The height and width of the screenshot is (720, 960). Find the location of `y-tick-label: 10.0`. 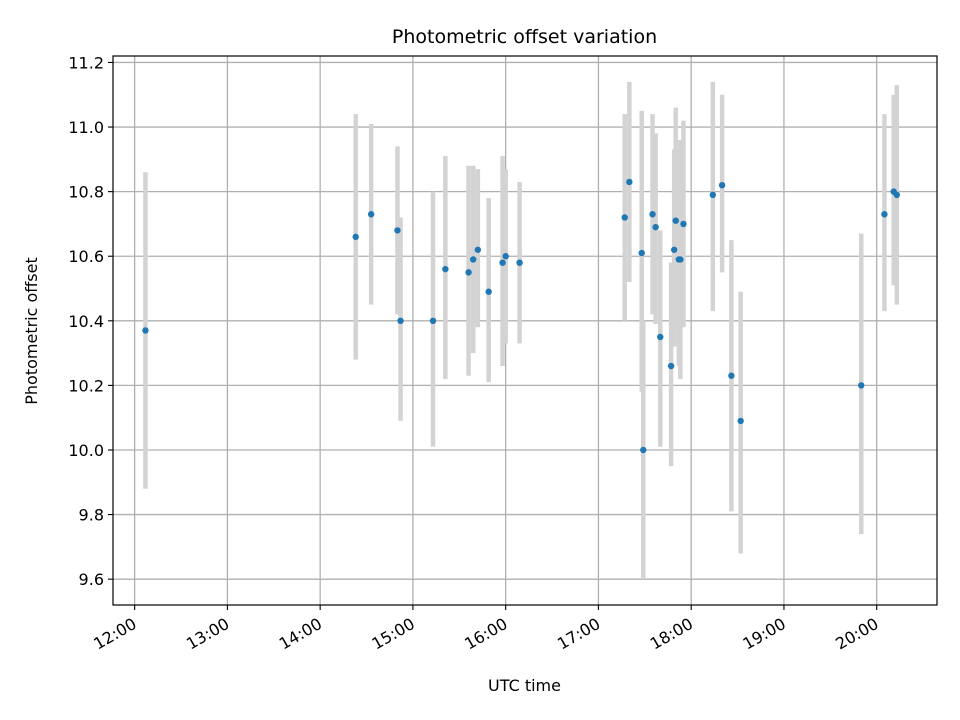

y-tick-label: 10.0 is located at coordinates (86, 450).